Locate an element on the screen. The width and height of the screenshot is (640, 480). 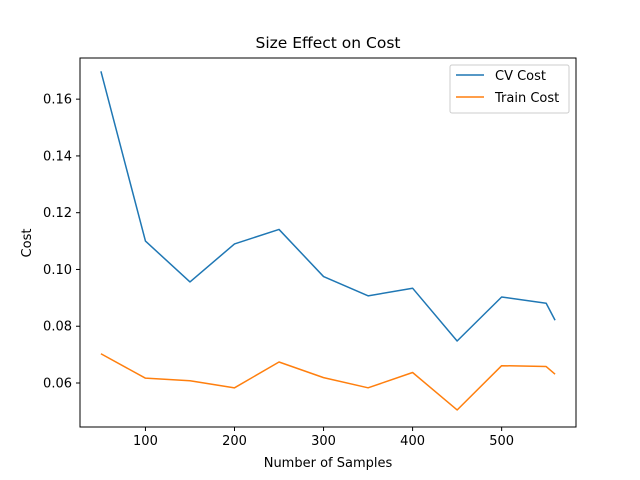
x-tick-label: 100 is located at coordinates (145, 441).